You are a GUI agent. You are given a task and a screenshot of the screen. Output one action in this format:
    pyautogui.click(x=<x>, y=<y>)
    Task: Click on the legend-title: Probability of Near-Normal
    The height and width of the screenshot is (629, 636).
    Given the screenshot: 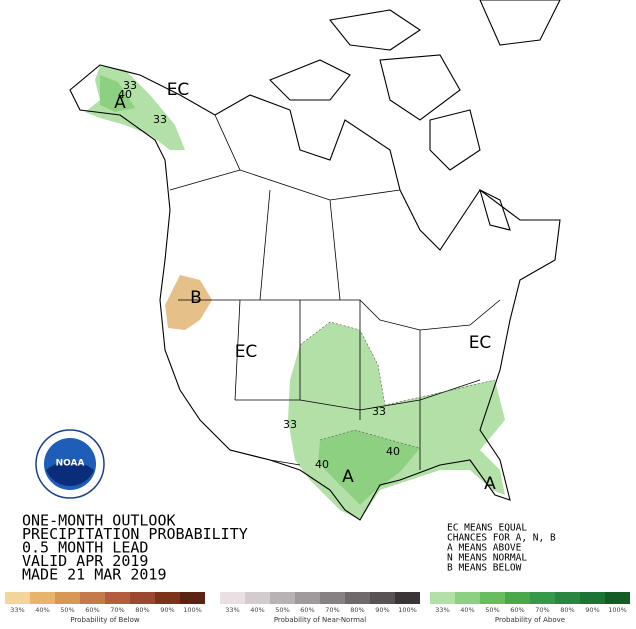 What is the action you would take?
    pyautogui.click(x=320, y=620)
    